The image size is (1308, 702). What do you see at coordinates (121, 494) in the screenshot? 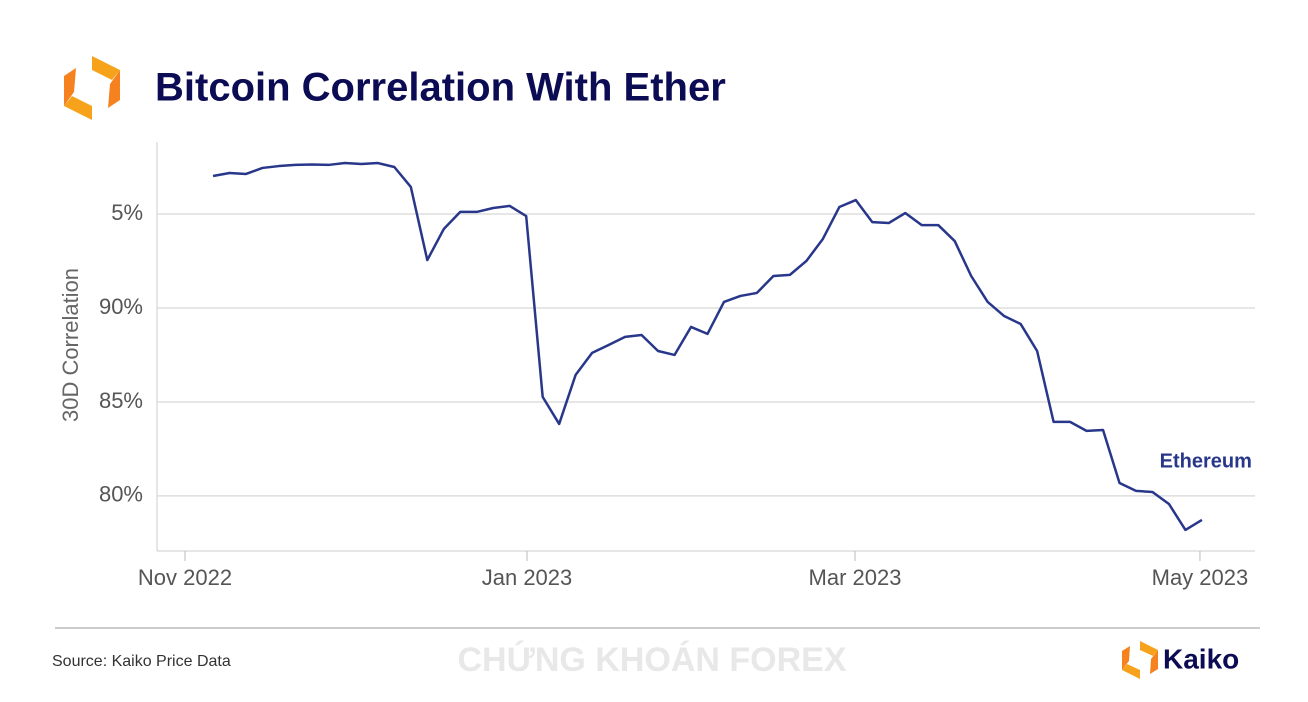
I see `y-tick-label: 80%` at bounding box center [121, 494].